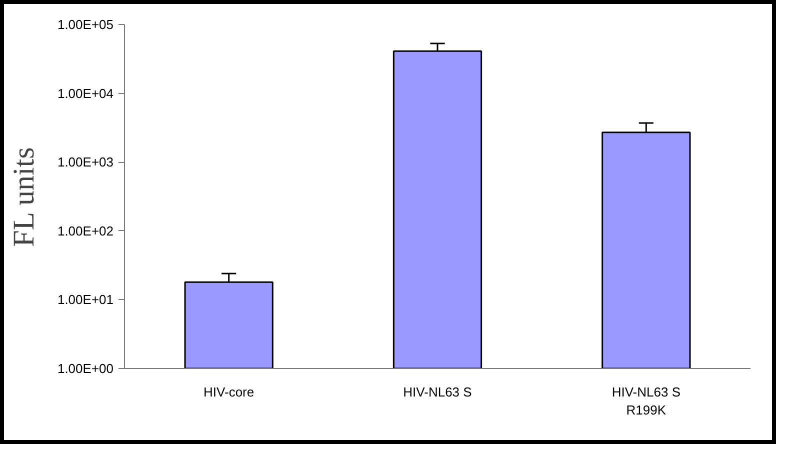  What do you see at coordinates (85, 93) in the screenshot?
I see `y-tick-label: 1.00E+04` at bounding box center [85, 93].